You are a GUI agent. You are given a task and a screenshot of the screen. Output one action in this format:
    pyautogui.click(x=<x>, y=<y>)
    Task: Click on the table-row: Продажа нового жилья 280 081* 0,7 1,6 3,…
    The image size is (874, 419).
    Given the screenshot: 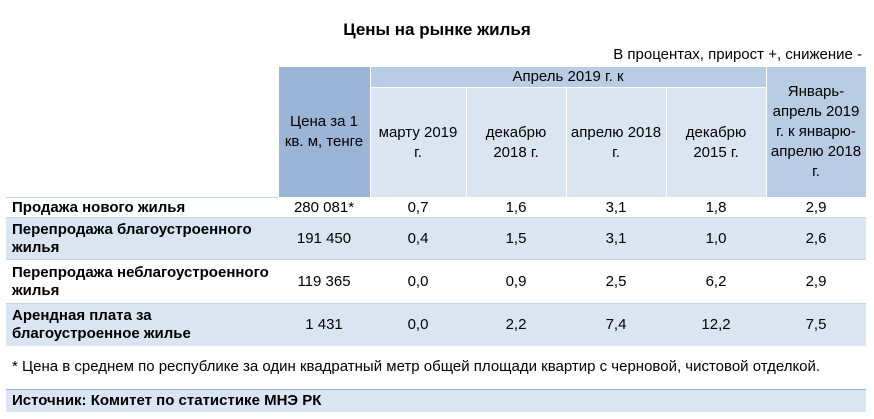 What is the action you would take?
    pyautogui.click(x=436, y=207)
    